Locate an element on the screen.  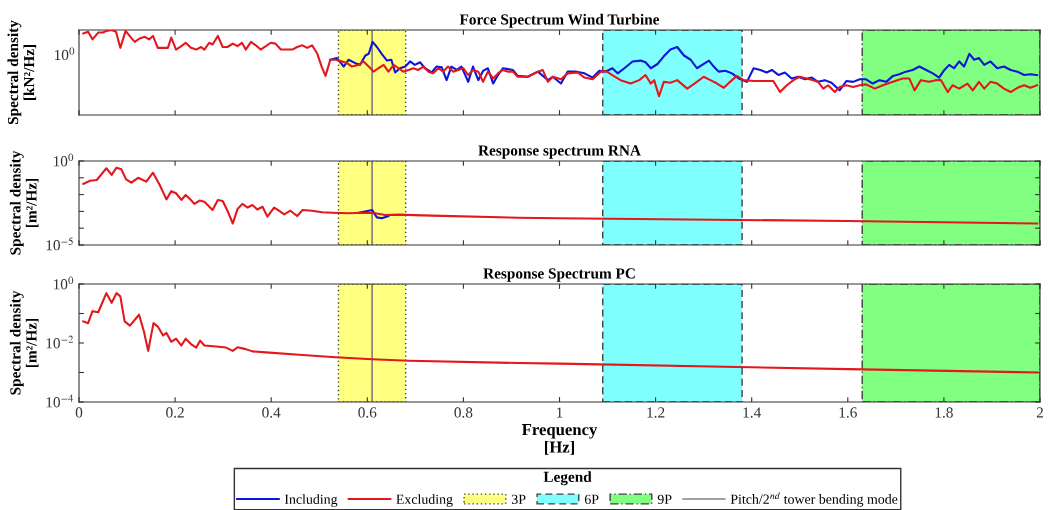
x-tick-label: 1 is located at coordinates (560, 412).